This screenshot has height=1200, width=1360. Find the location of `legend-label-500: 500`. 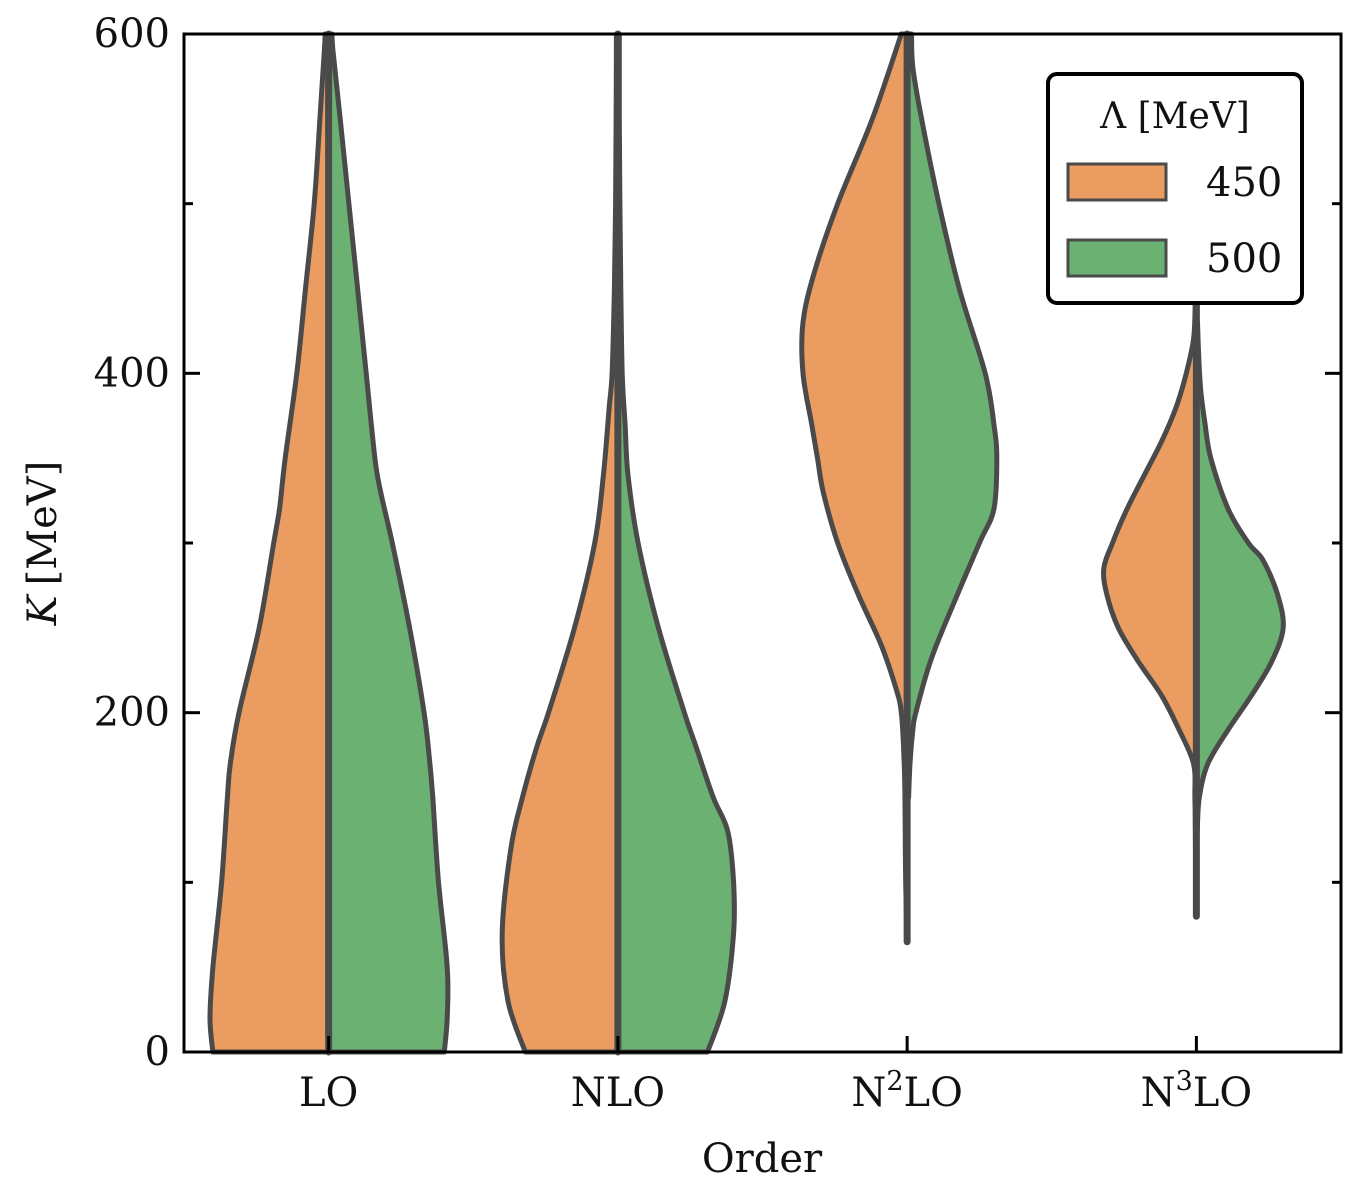

legend-label-500: 500 is located at coordinates (1244, 259).